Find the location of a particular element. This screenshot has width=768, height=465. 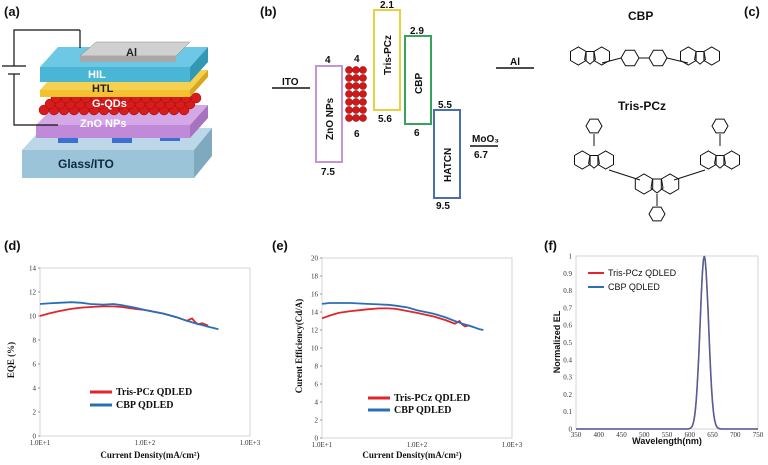

el-line-cbp is located at coordinates (667, 342).